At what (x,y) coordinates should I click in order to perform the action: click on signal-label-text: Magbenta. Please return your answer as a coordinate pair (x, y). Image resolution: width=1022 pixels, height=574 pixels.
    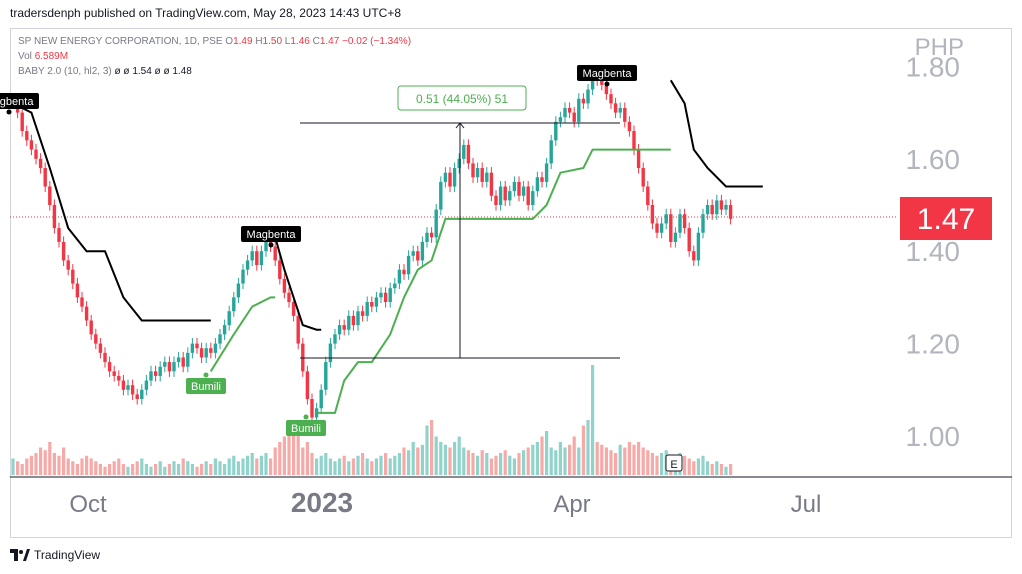
    Looking at the image, I should click on (608, 74).